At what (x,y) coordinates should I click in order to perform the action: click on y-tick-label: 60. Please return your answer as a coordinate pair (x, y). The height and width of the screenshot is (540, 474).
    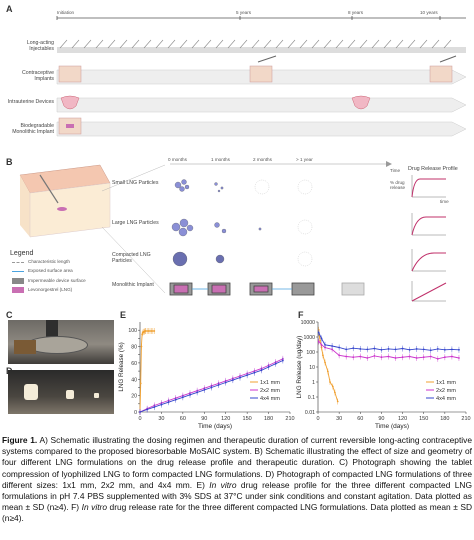
    Looking at the image, I should click on (134, 364).